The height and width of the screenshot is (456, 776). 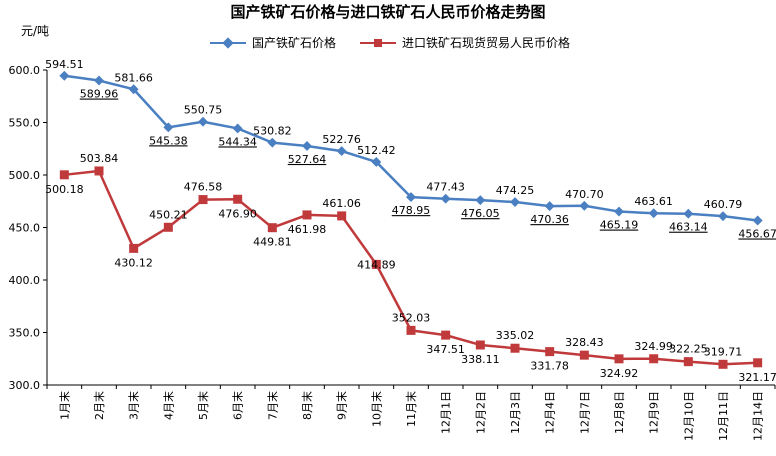 I want to click on data-label-domestic: 512.42, so click(x=376, y=150).